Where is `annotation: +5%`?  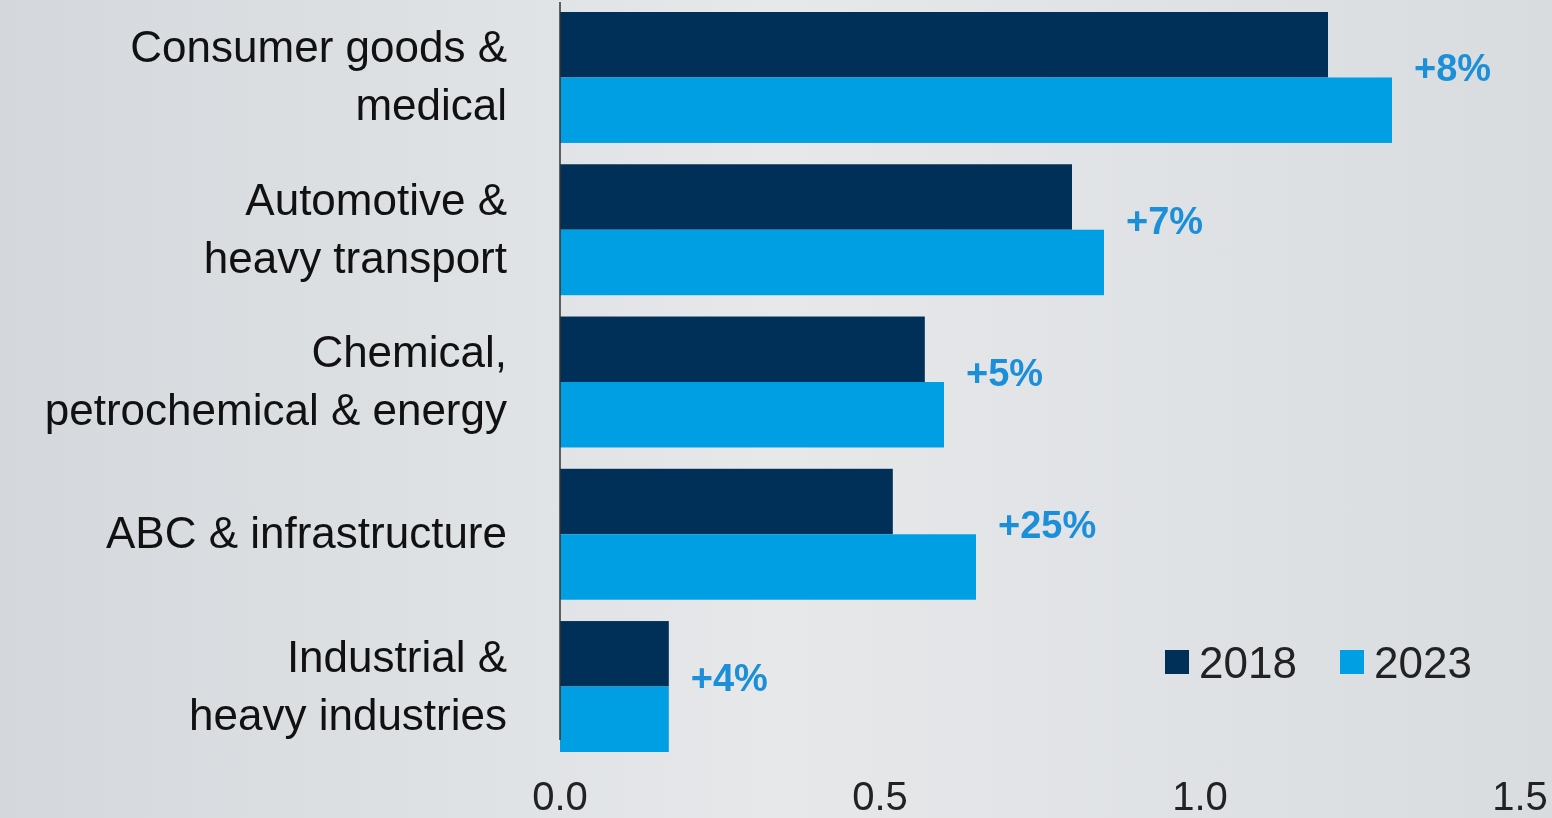
annotation: +5% is located at coordinates (1005, 373).